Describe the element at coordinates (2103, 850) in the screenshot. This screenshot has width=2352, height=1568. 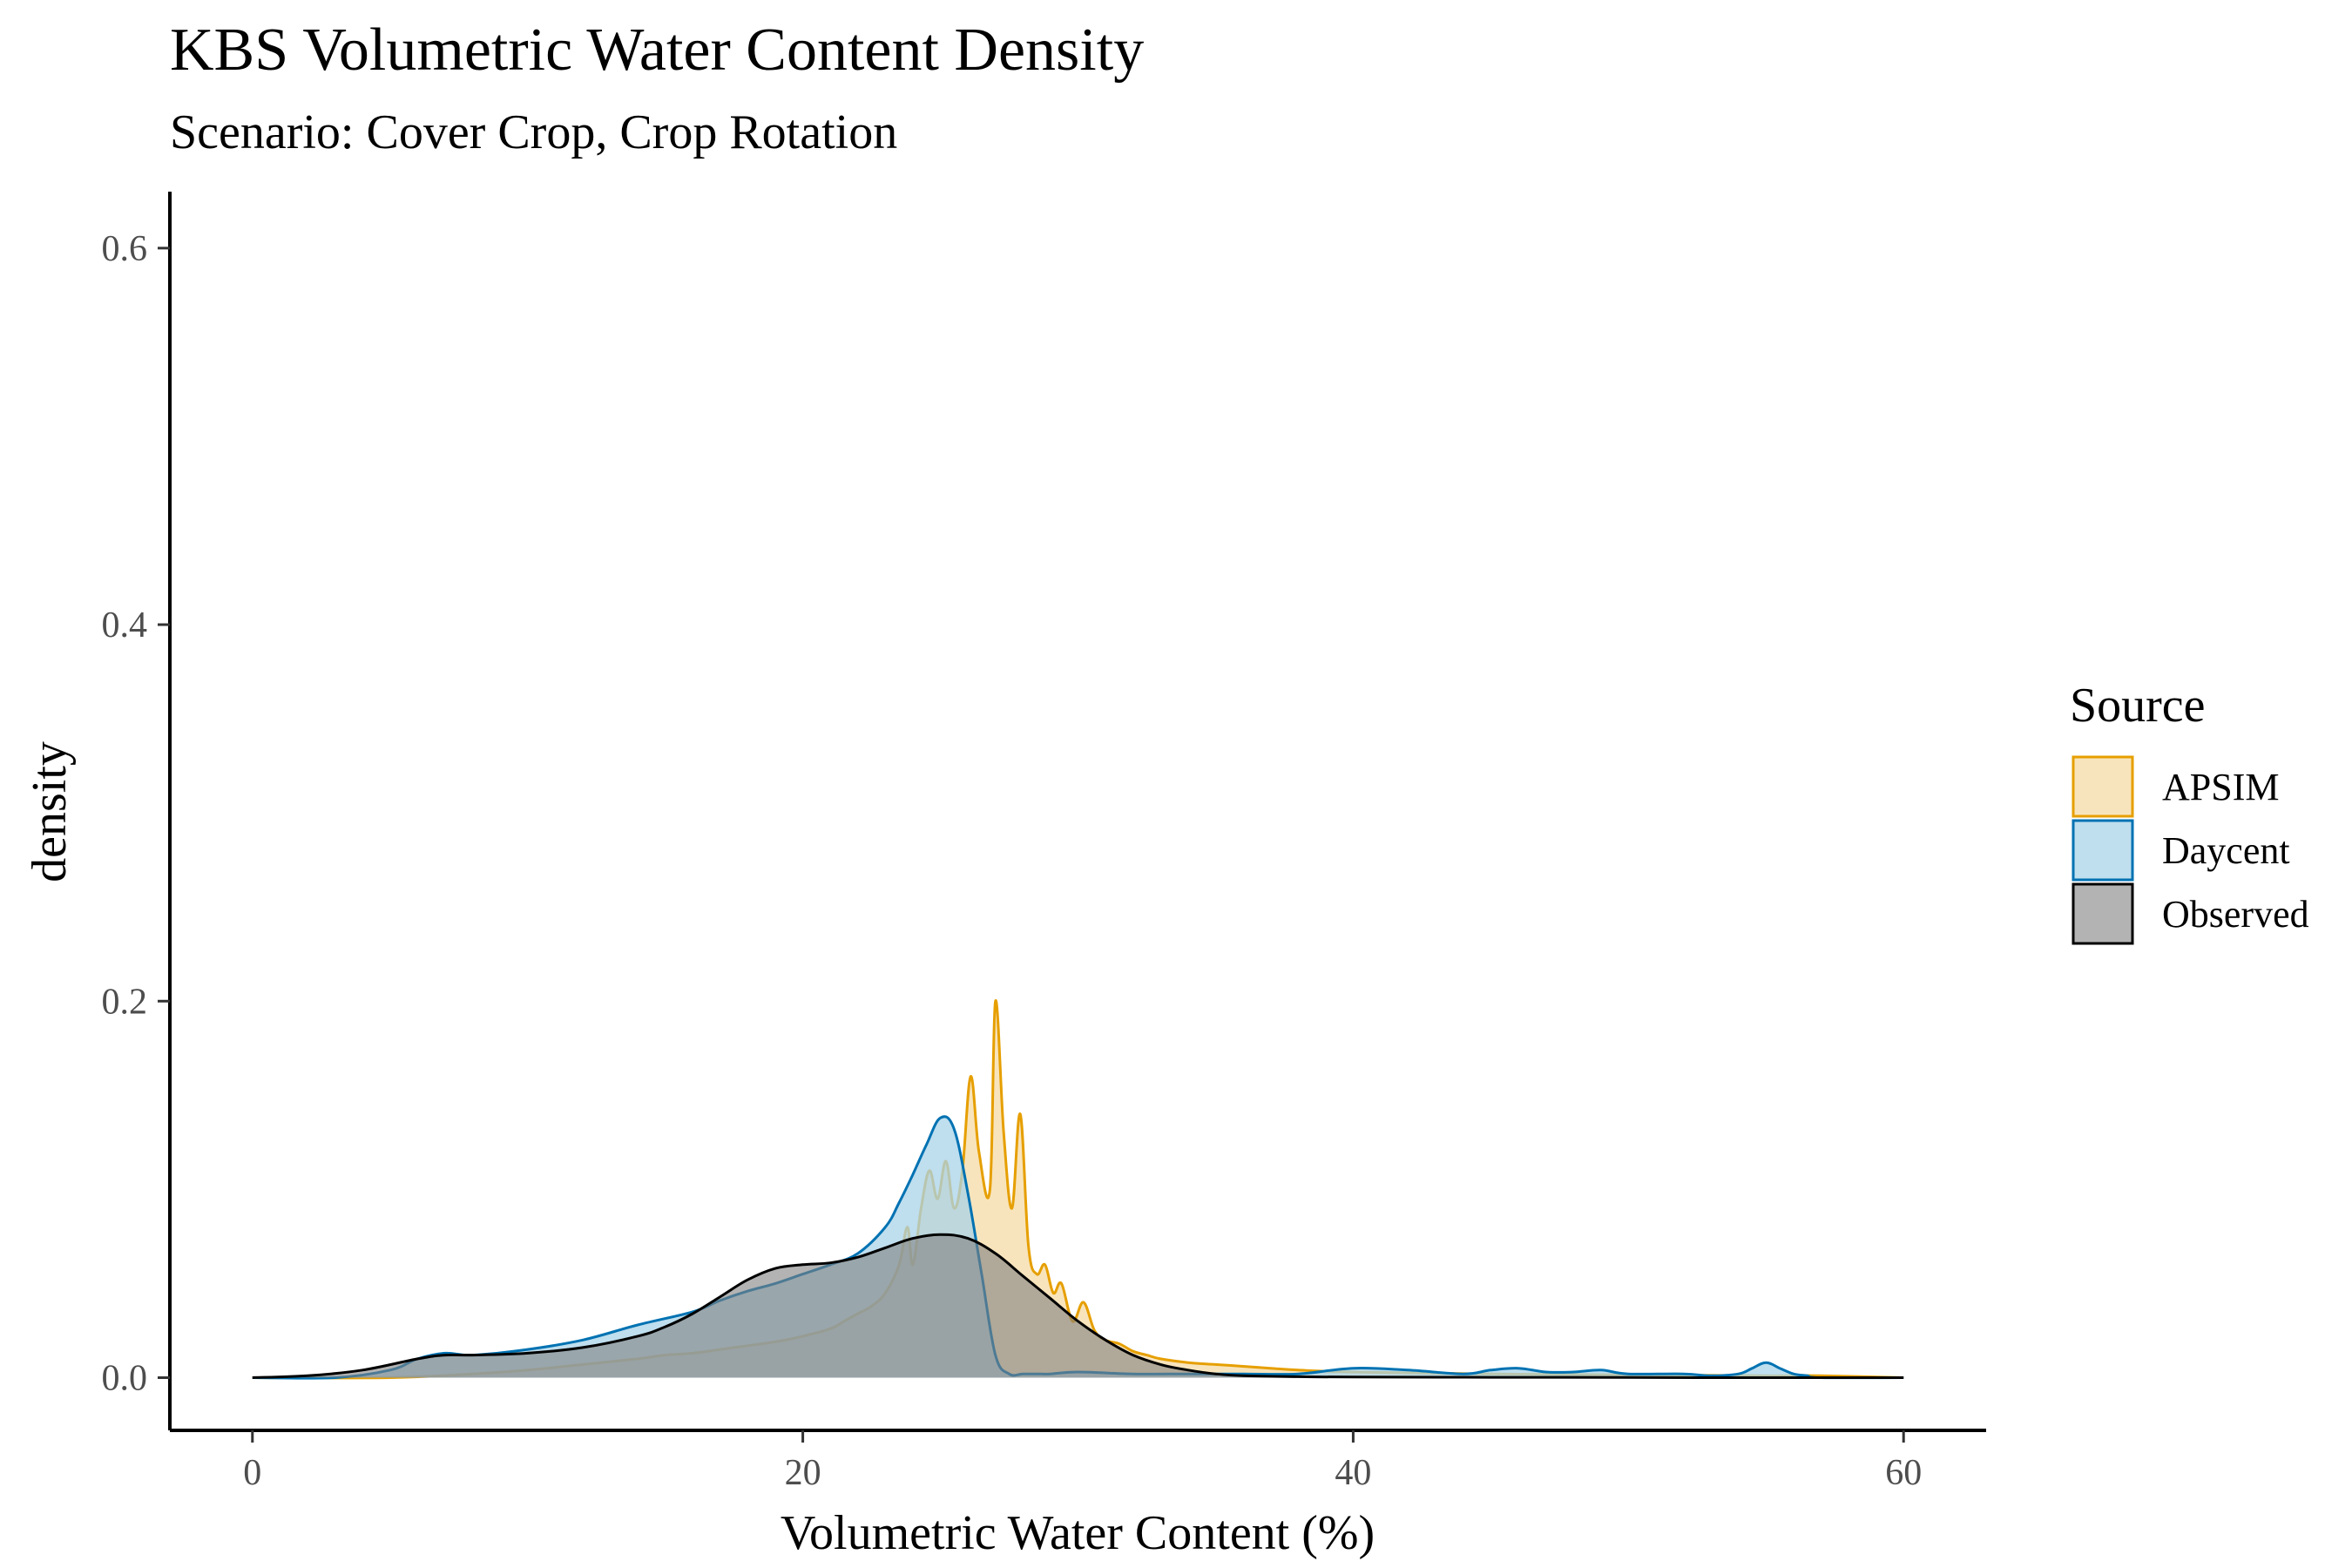
I see `legend-key-daycent` at that location.